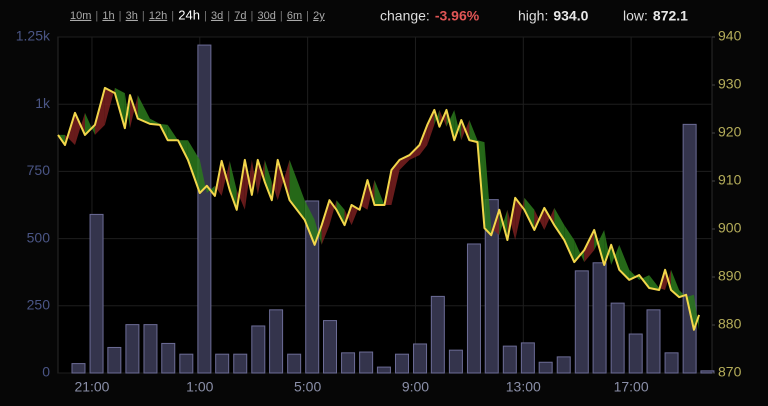 The image size is (768, 406). I want to click on x-tick-label: 5:00, so click(307, 387).